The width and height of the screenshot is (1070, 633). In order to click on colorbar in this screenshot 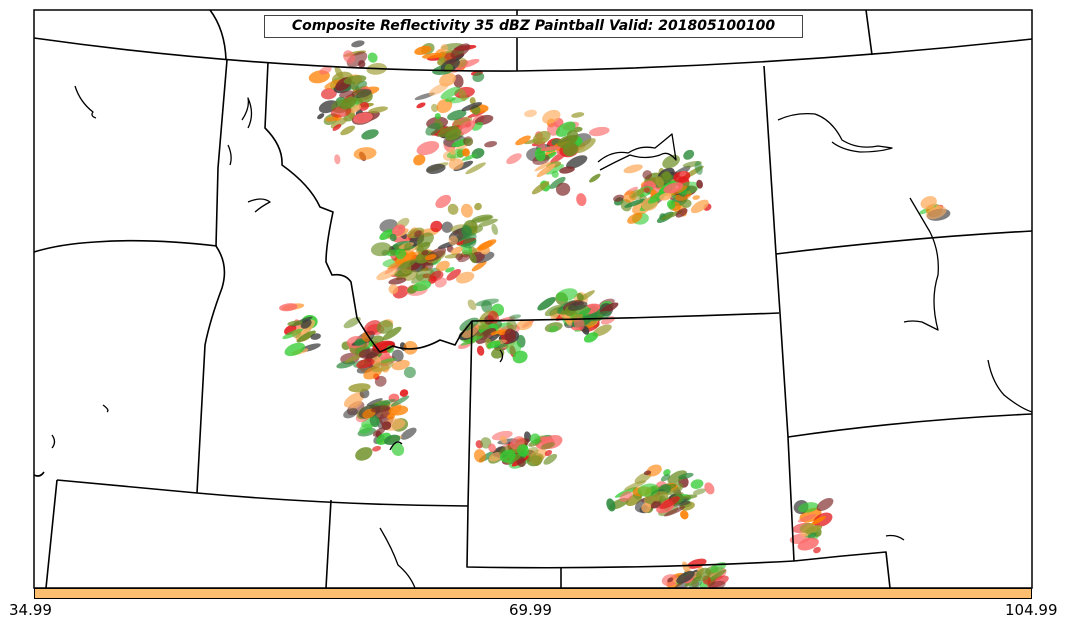, I will do `click(533, 593)`.